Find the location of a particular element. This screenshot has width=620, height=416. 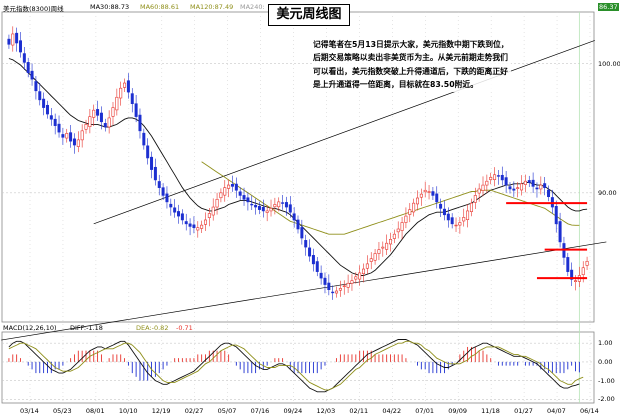

symbol-label: 美元指数(8300)周线 is located at coordinates (33, 9).